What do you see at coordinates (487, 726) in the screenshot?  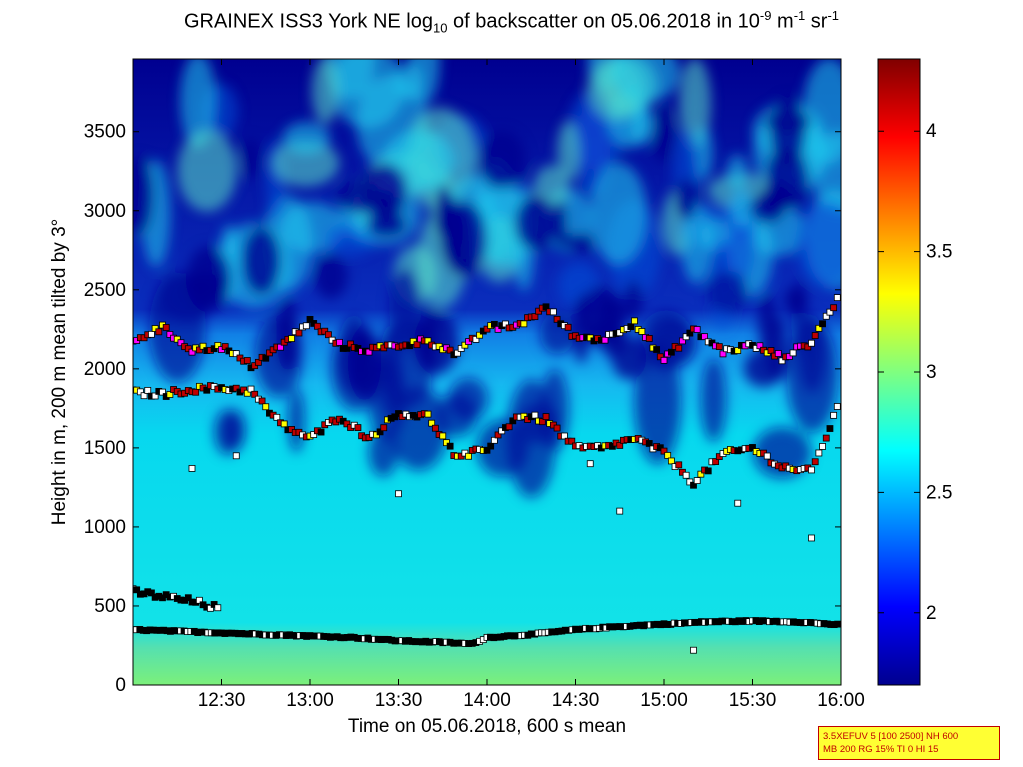 I see `x-axis-label: Time on 05.06.2018, 600 s mean` at bounding box center [487, 726].